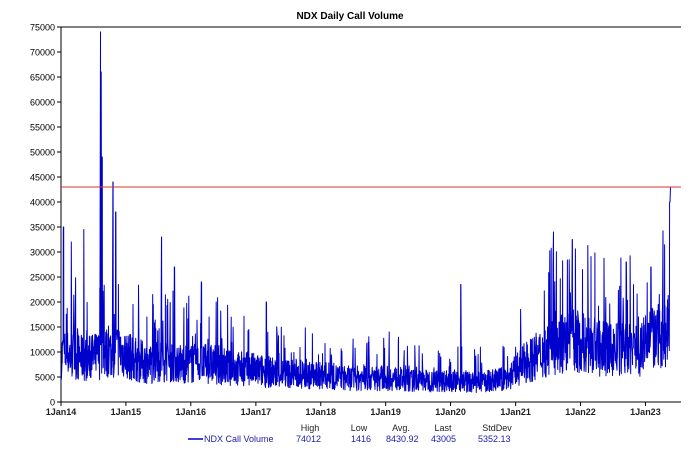 This screenshot has height=464, width=700. I want to click on x-tick-label: 1Jan14, so click(61, 412).